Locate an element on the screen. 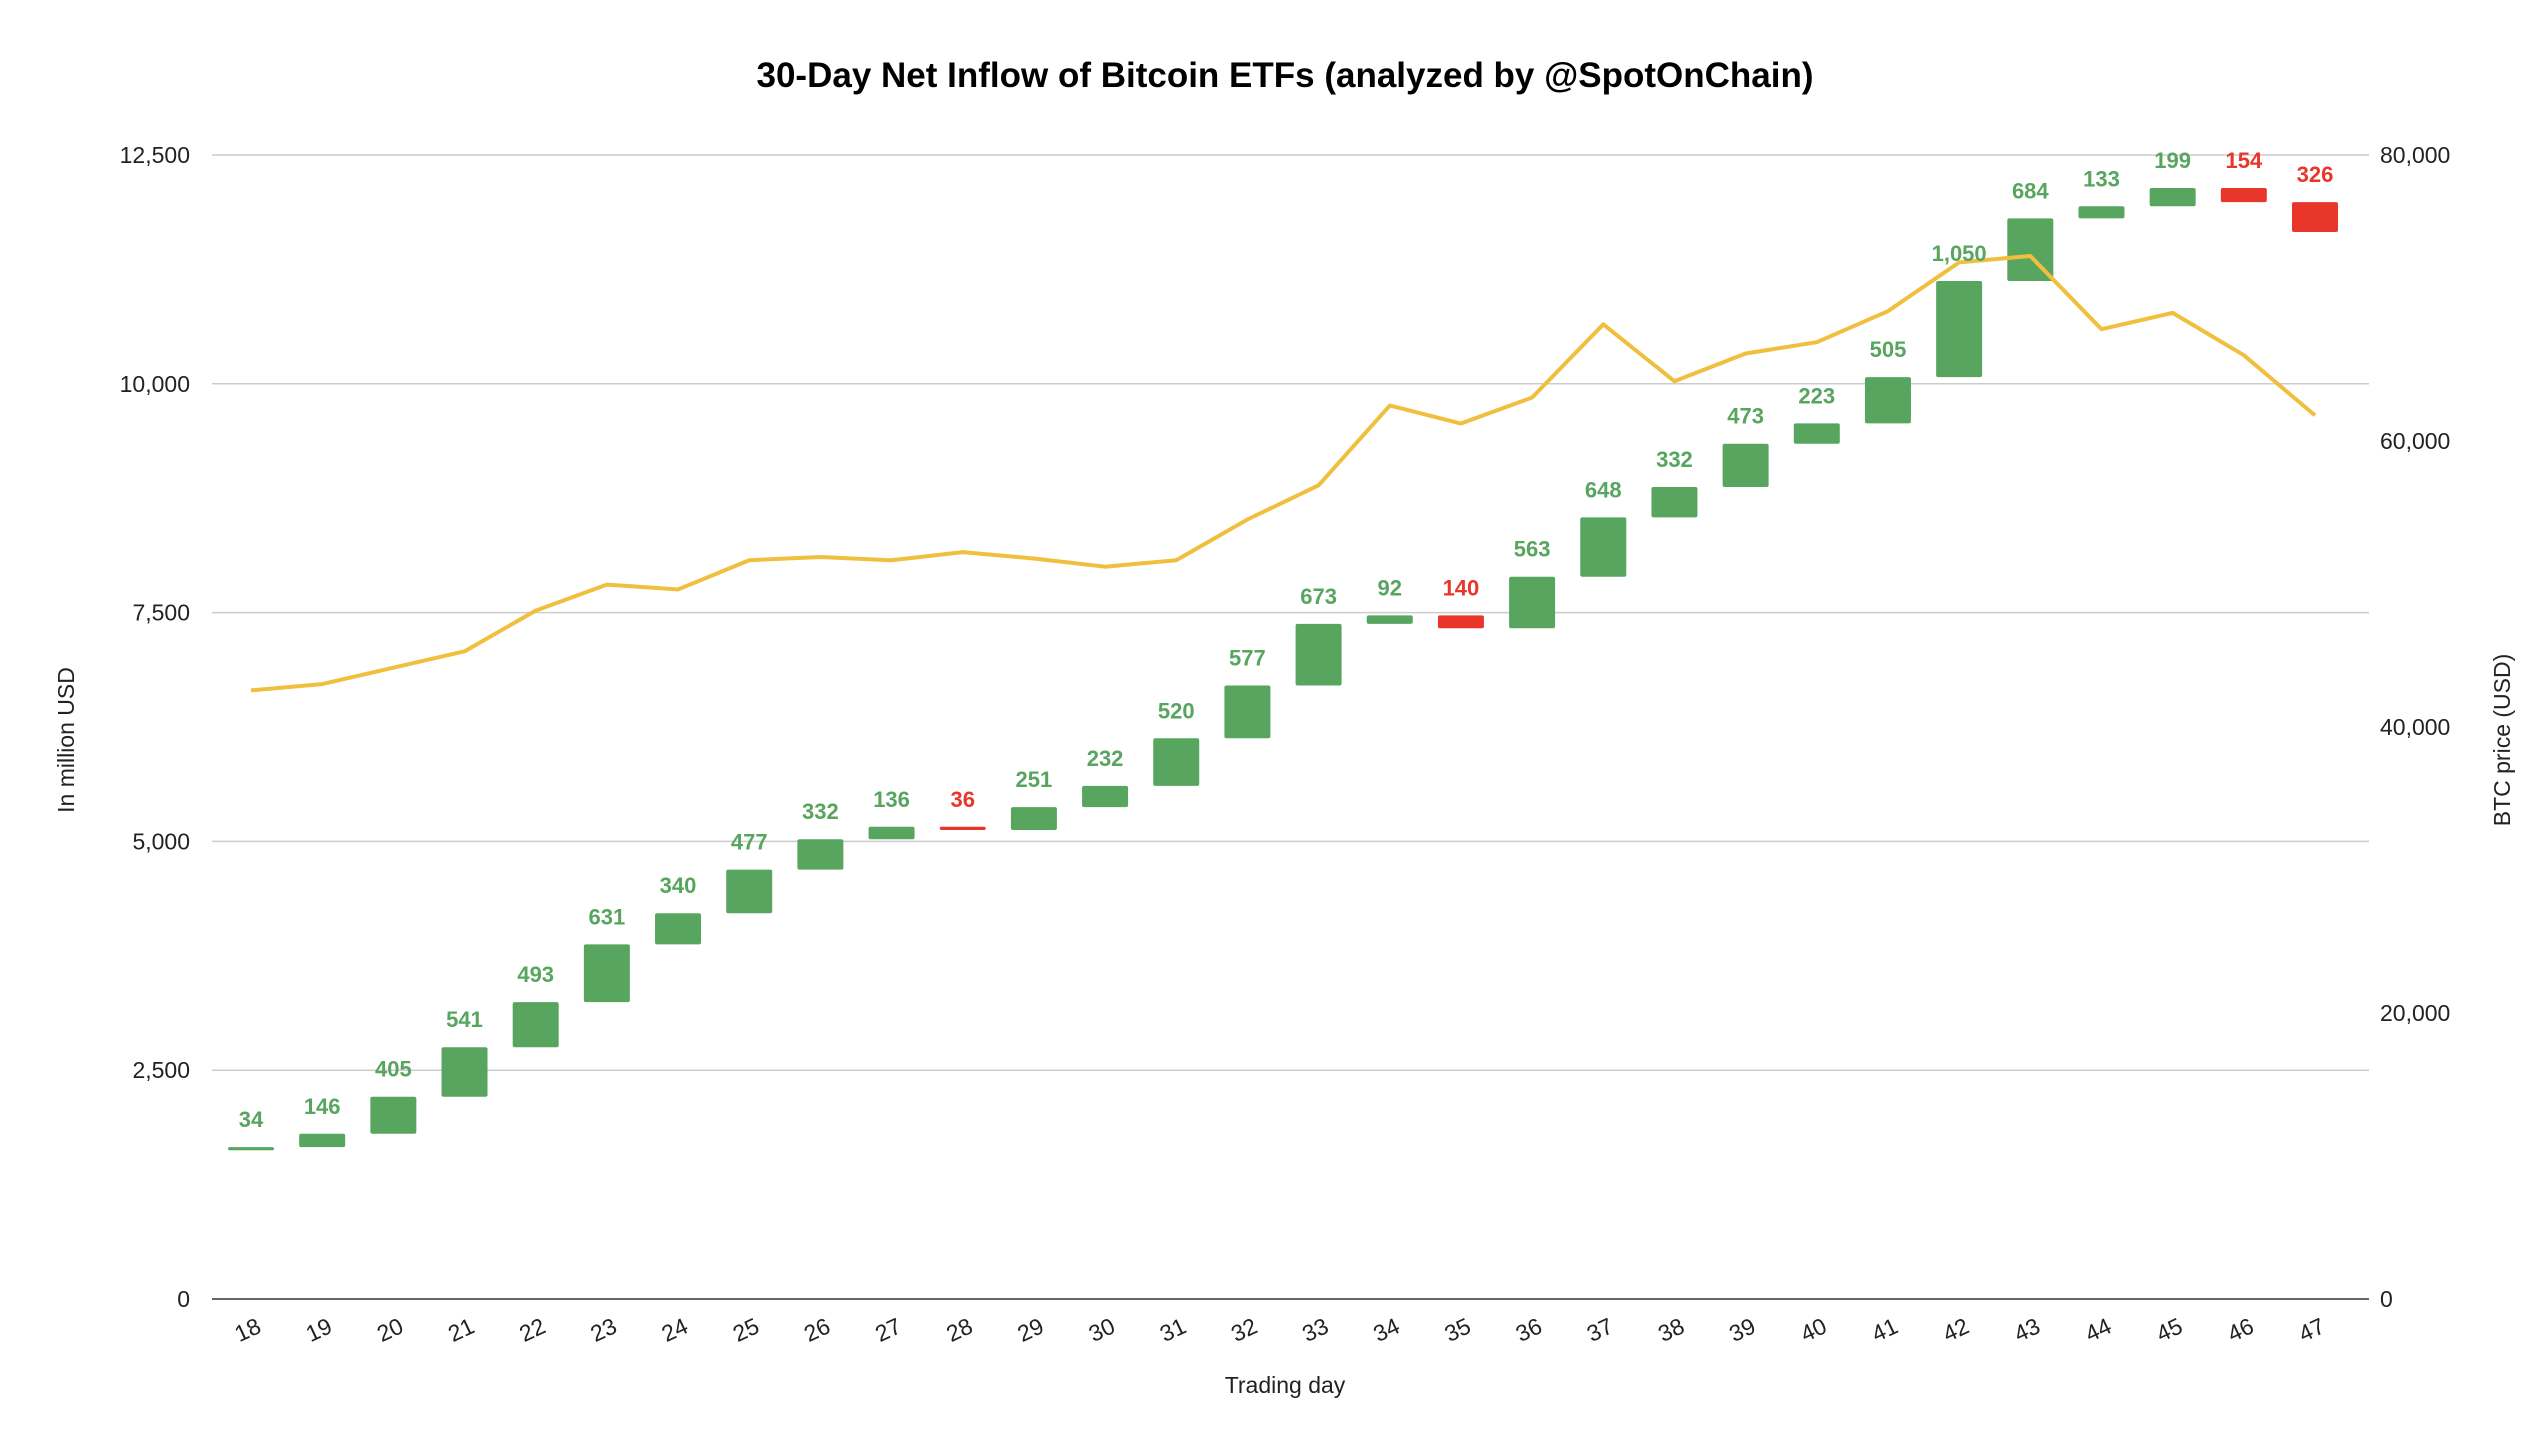  data-label: 684 is located at coordinates (2030, 190).